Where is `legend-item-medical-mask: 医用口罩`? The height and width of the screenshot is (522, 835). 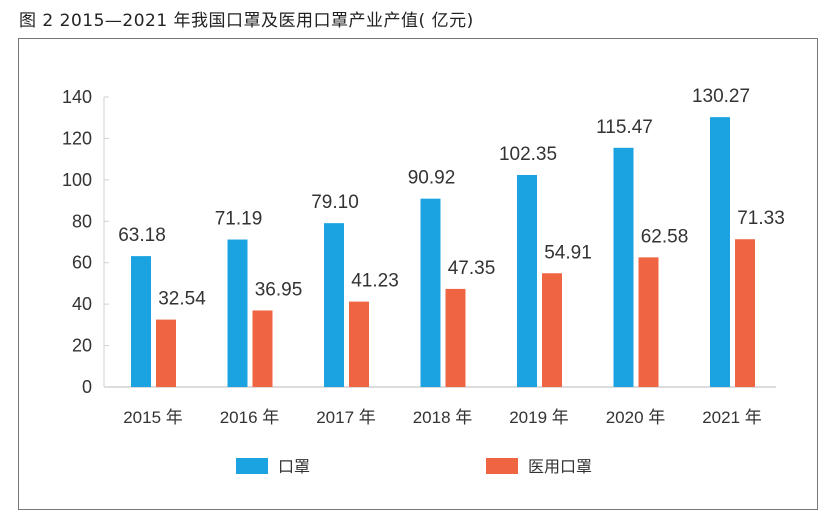
legend-item-medical-mask: 医用口罩 is located at coordinates (539, 466).